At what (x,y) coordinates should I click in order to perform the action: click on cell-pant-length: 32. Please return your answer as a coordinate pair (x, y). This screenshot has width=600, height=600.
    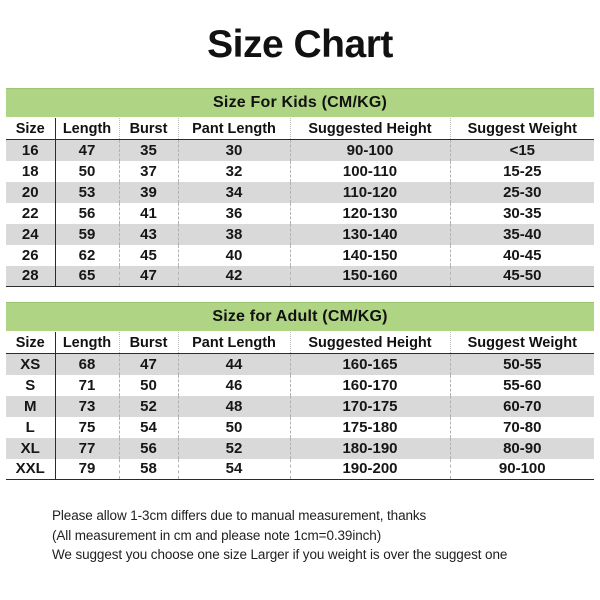
    Looking at the image, I should click on (234, 171).